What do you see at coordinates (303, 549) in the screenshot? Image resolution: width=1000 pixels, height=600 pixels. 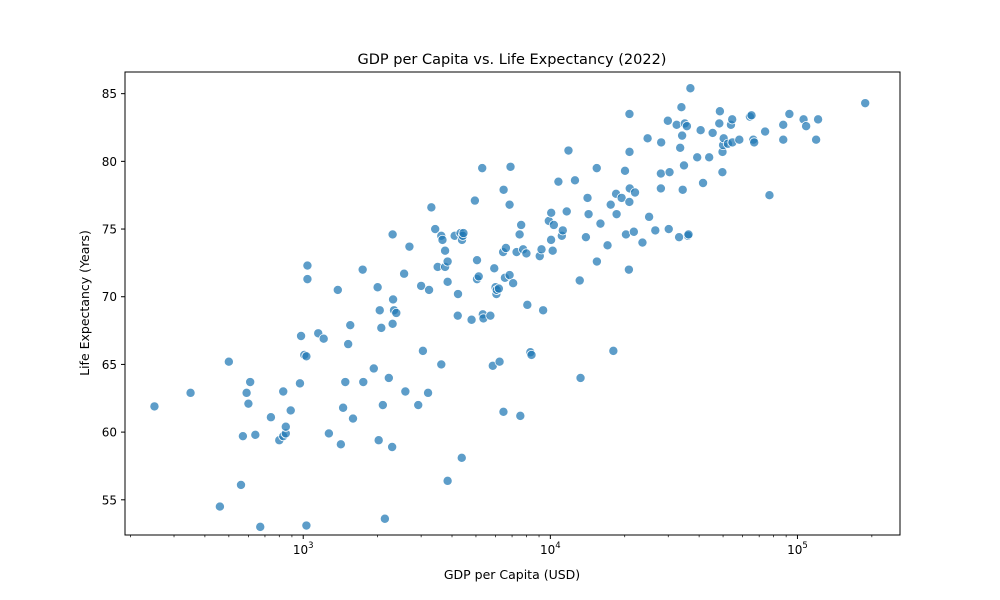 I see `x-tick-label: 10³` at bounding box center [303, 549].